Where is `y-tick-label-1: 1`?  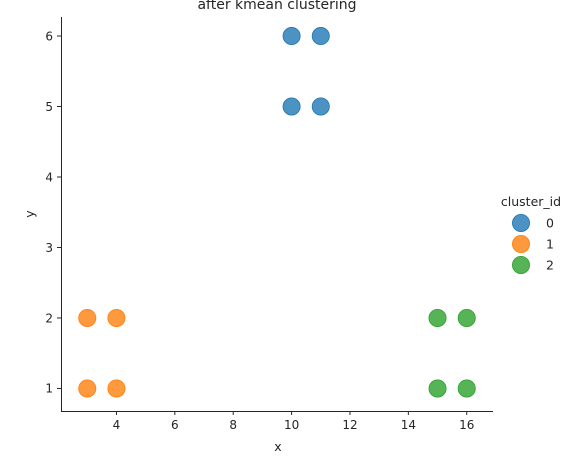
y-tick-label-1: 1 is located at coordinates (49, 389).